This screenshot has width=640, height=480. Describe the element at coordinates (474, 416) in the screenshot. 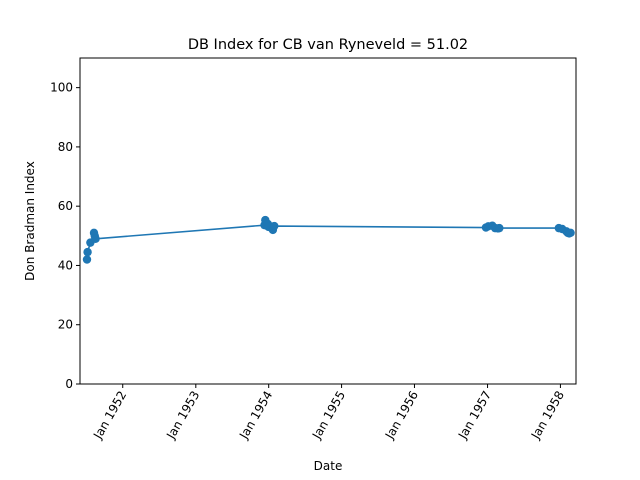

I see `x-tick-label: Jan 1957` at that location.